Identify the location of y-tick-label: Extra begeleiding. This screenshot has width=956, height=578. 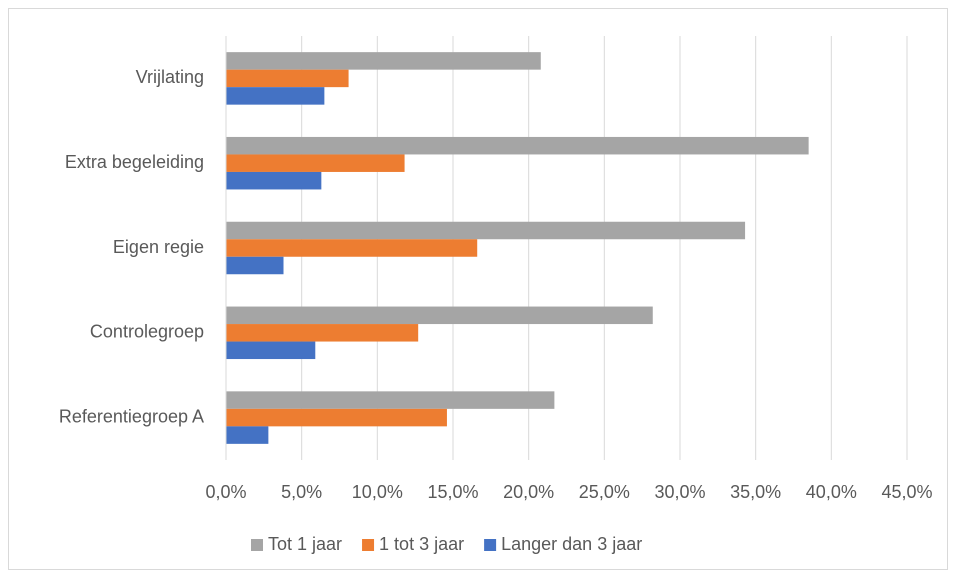
(134, 162).